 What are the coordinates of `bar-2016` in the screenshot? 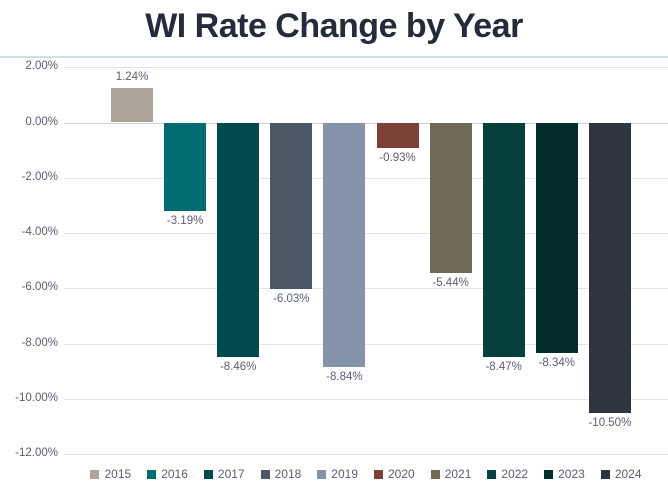 It's located at (185, 166).